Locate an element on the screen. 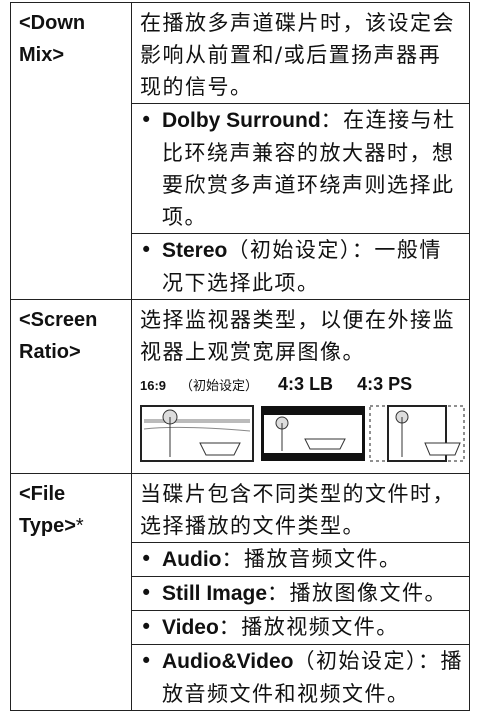 Image resolution: width=478 pixels, height=711 pixels. bullet: Video：播放视频文件。 is located at coordinates (300, 627).